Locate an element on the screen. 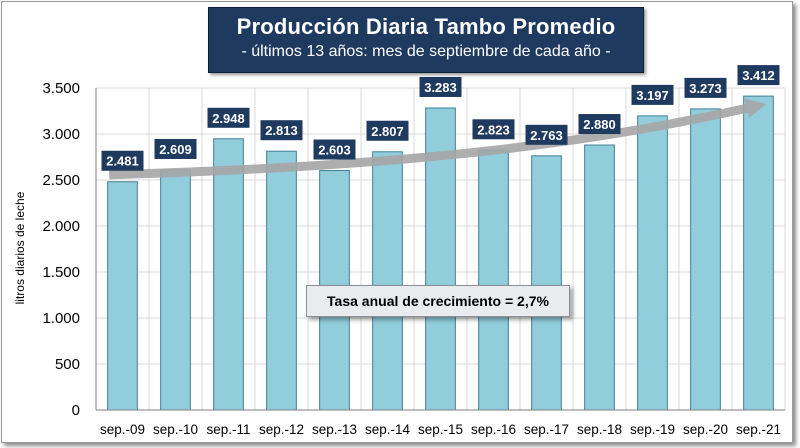 The height and width of the screenshot is (448, 800). x-tick-label: sep.-14 is located at coordinates (388, 429).